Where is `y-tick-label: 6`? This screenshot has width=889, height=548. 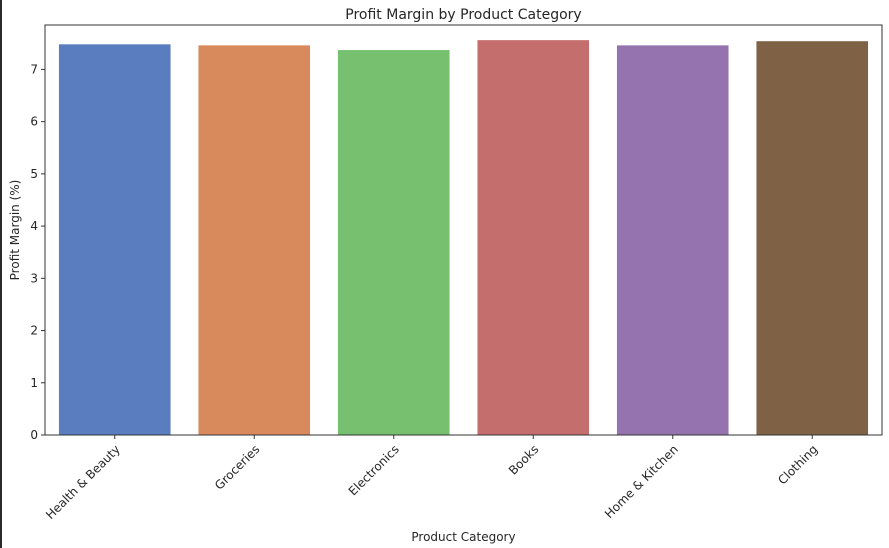
y-tick-label: 6 is located at coordinates (34, 122).